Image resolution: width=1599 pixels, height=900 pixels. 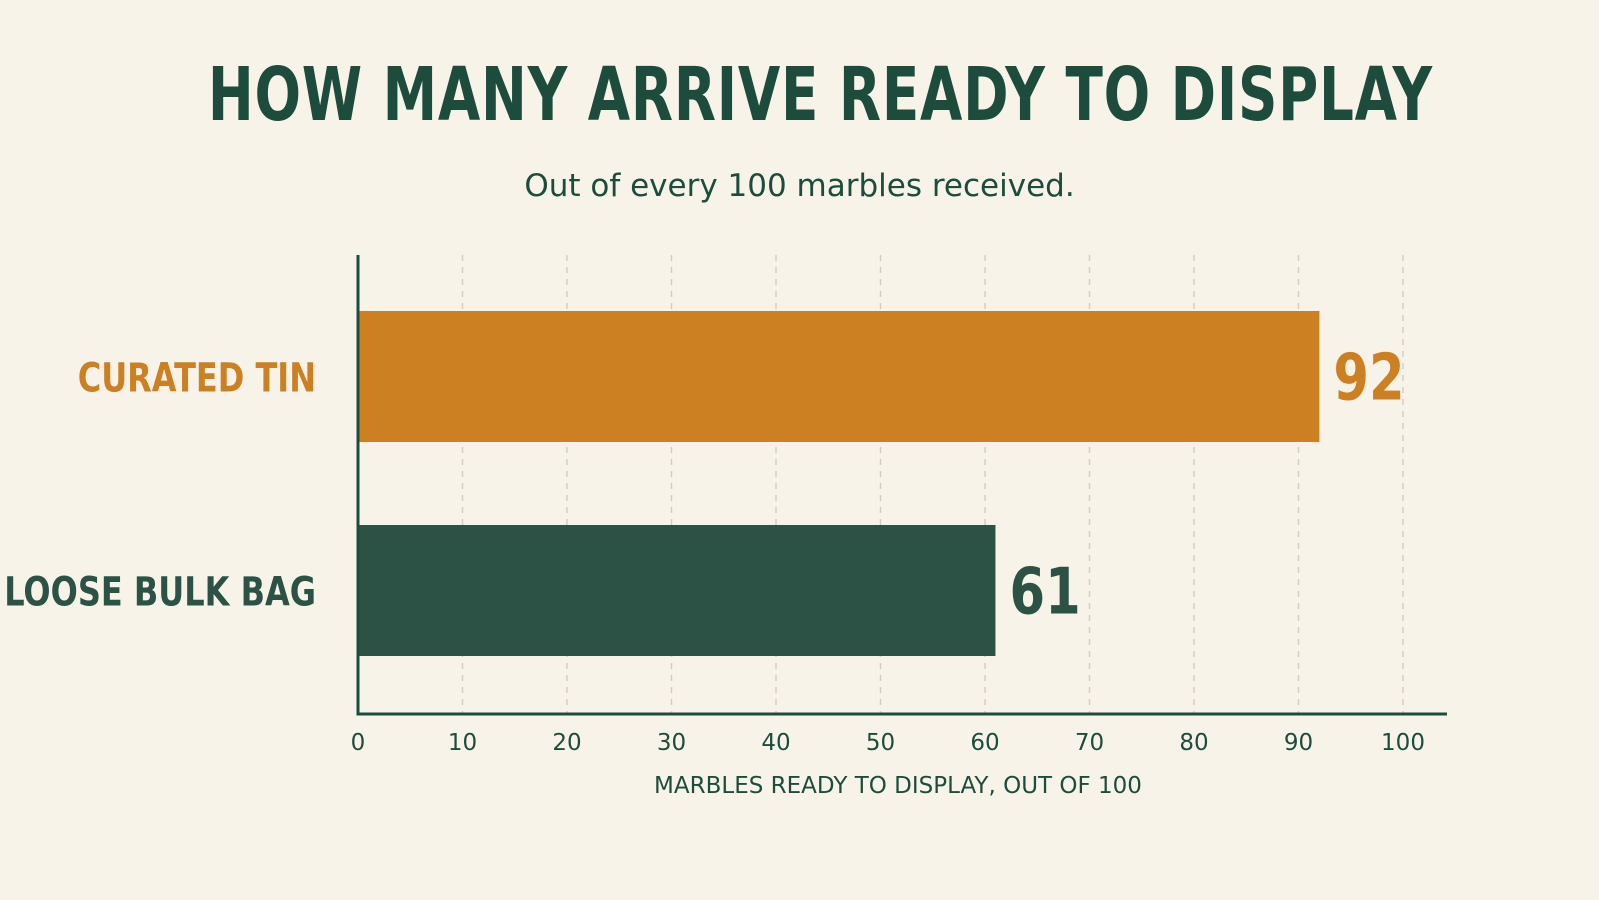 I want to click on category-label: LOOSE BULK BAG, so click(x=160, y=591).